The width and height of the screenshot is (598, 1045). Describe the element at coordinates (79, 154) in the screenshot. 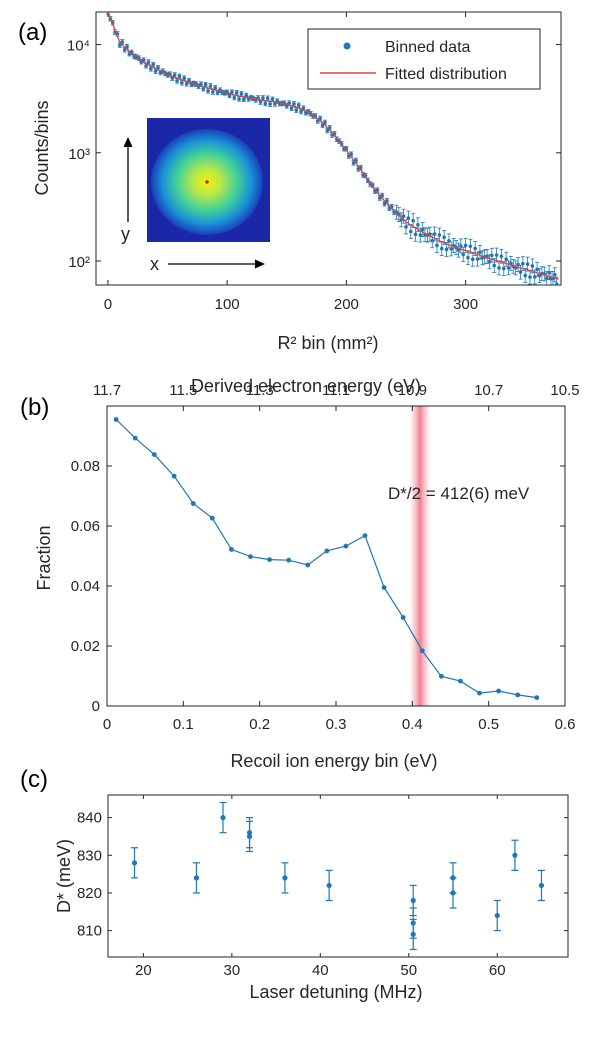

I see `y-tick-label: 10³` at that location.